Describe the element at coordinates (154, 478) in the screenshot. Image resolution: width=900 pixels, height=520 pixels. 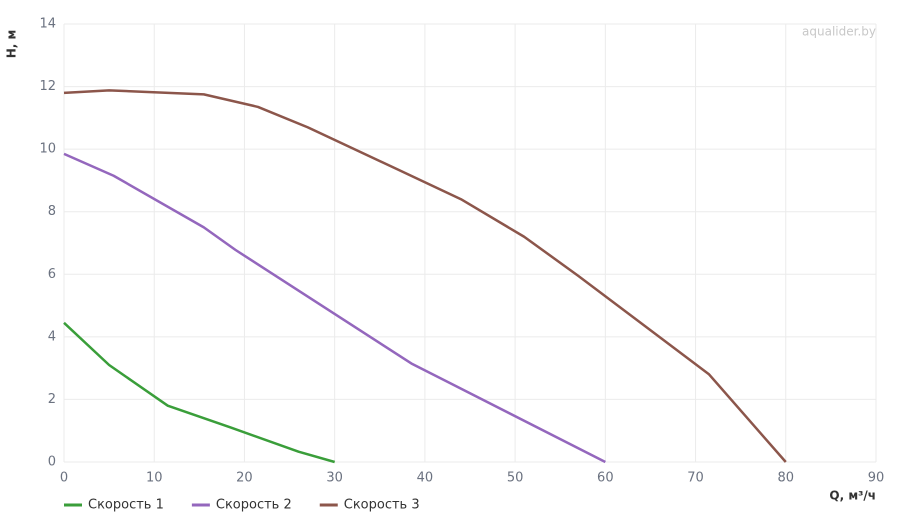
I see `x-tick-label: 10` at that location.